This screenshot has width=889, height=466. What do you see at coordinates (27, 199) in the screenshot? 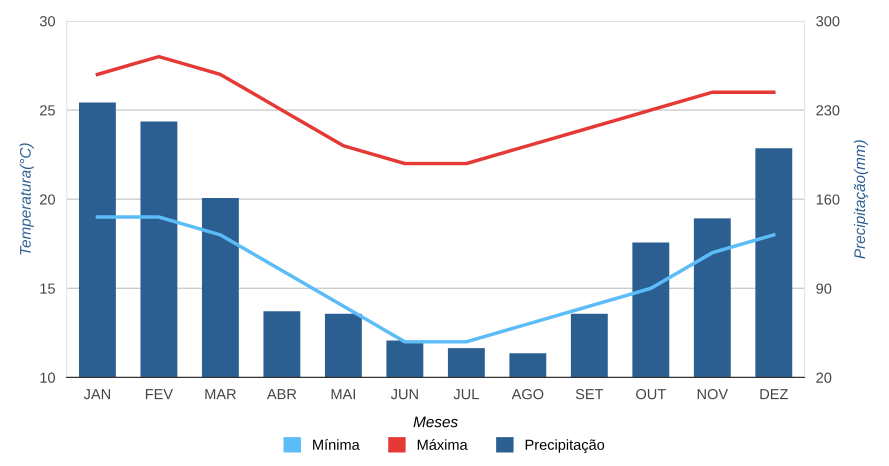
I see `y-axis-title: Temperatura(°C)` at bounding box center [27, 199].